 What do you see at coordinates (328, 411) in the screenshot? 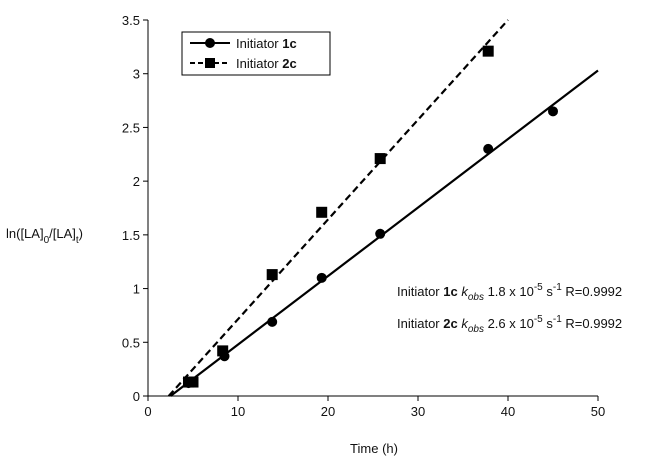
I see `x-tick-label: 20` at bounding box center [328, 411].